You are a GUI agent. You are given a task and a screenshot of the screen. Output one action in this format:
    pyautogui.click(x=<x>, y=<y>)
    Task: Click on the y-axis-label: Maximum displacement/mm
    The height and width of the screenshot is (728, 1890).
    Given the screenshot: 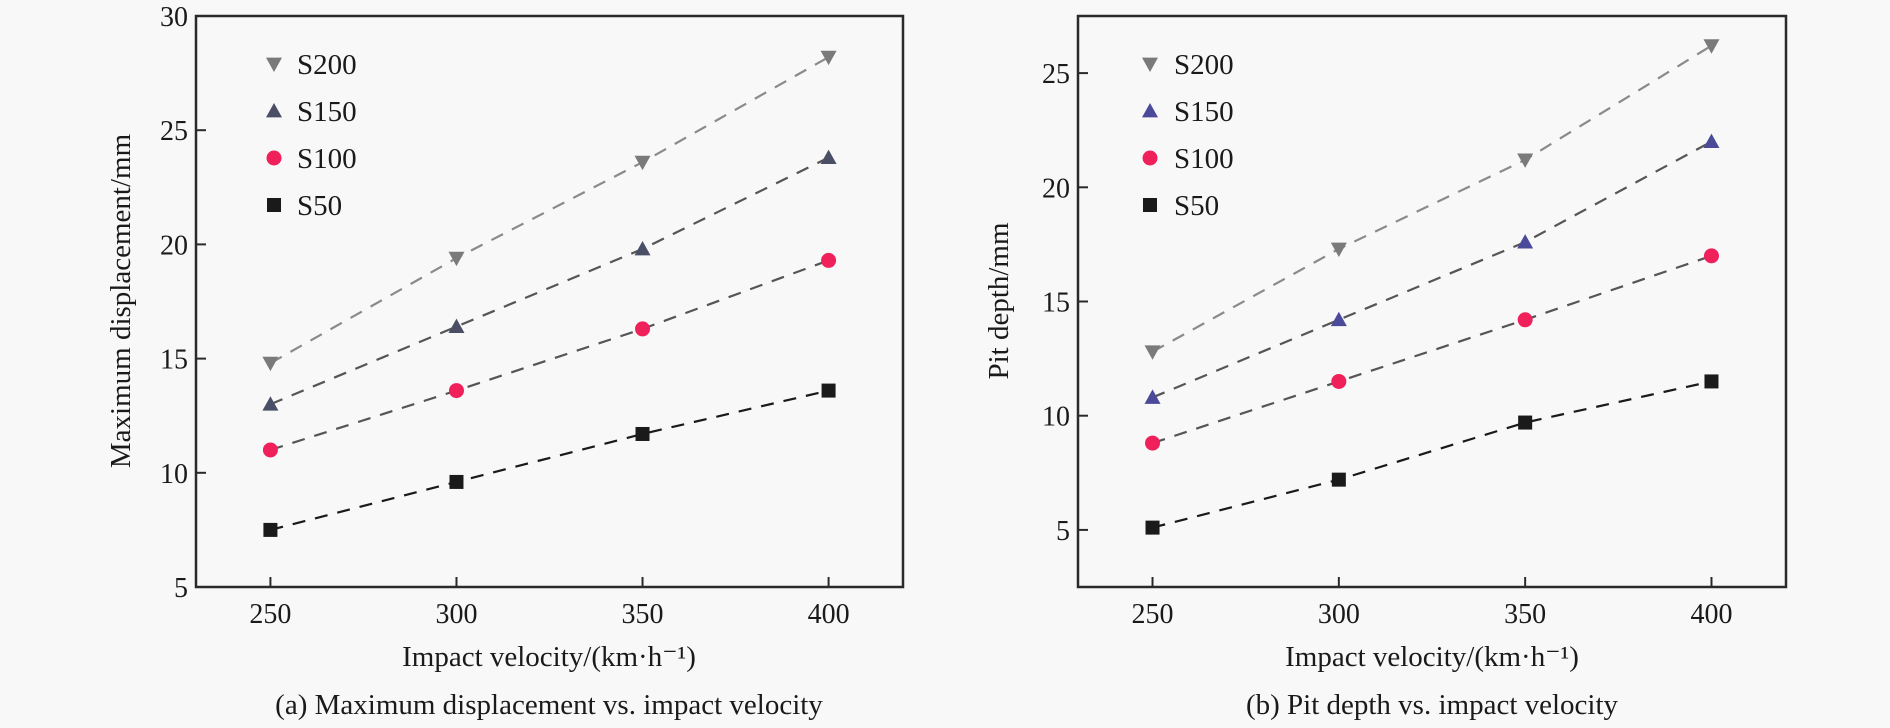 What is the action you would take?
    pyautogui.click(x=121, y=300)
    